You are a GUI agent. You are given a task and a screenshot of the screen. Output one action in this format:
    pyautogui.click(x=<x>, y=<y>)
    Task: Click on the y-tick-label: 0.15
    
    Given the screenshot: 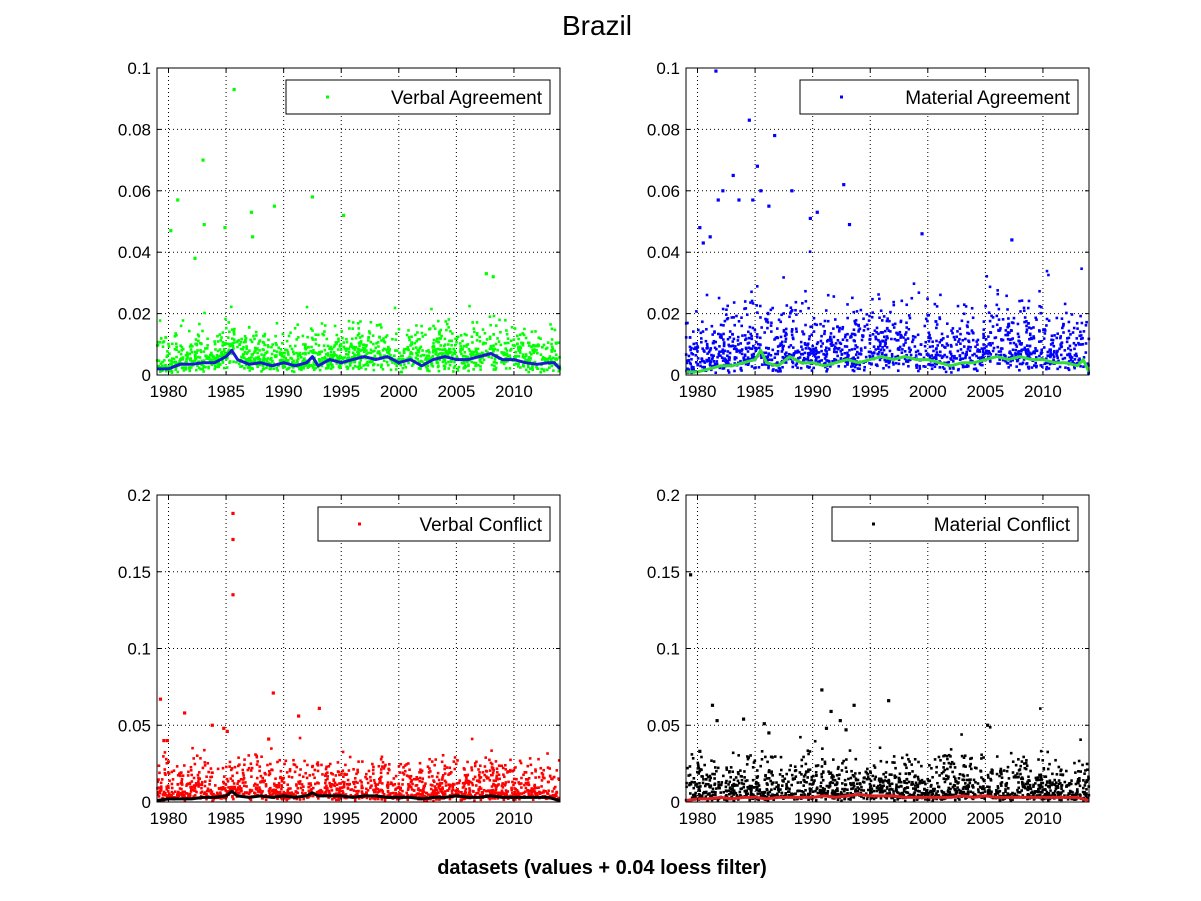 What is the action you would take?
    pyautogui.click(x=134, y=572)
    